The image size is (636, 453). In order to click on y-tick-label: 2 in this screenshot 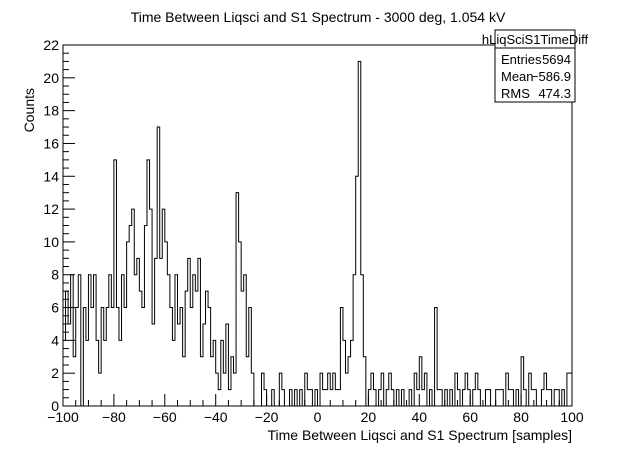, I will do `click(55, 373)`.